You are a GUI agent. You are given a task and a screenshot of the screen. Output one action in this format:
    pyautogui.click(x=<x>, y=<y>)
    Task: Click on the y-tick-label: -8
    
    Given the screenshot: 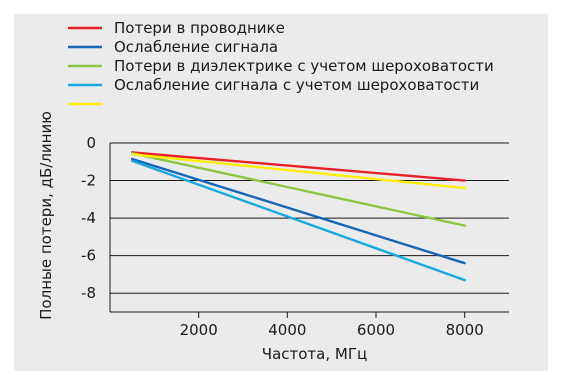 What is the action you would take?
    pyautogui.click(x=88, y=293)
    